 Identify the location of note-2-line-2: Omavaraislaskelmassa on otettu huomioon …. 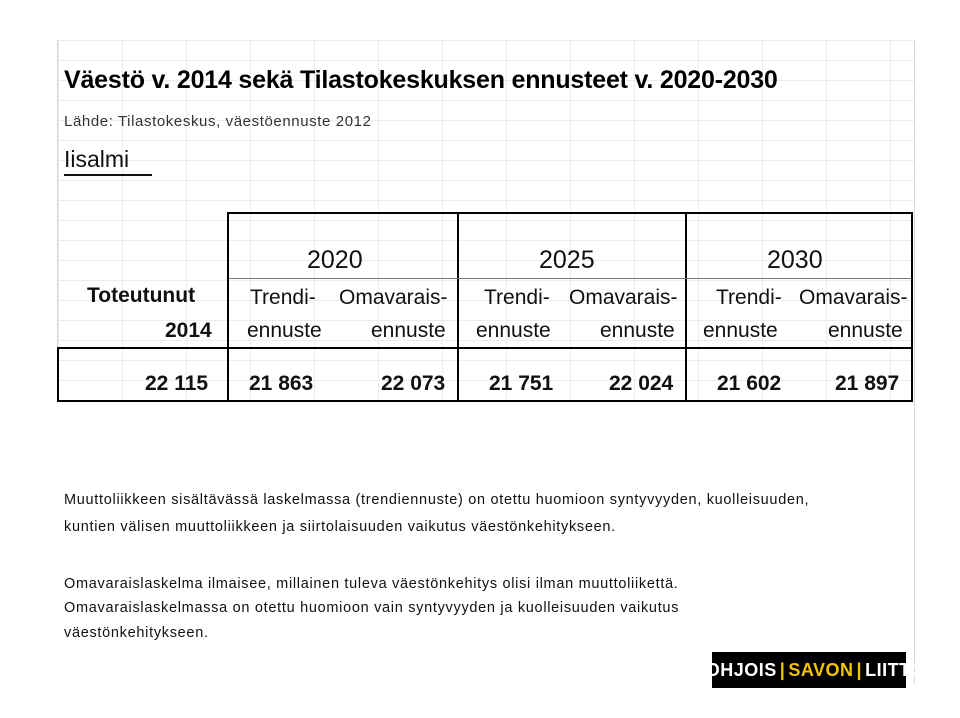
(372, 608).